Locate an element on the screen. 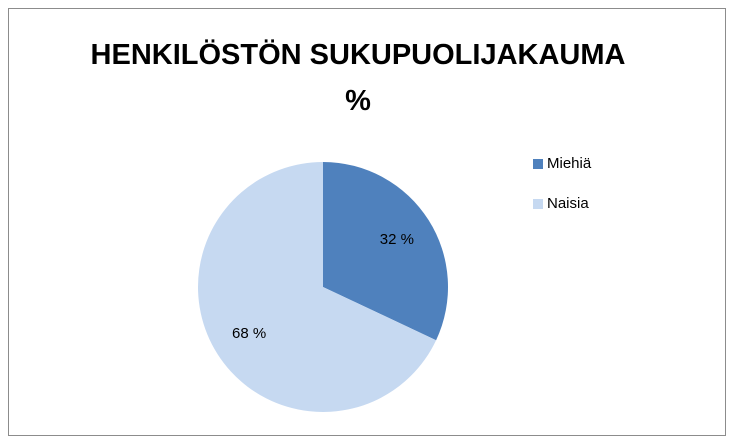 The width and height of the screenshot is (736, 445). data-label: 68 % is located at coordinates (249, 333).